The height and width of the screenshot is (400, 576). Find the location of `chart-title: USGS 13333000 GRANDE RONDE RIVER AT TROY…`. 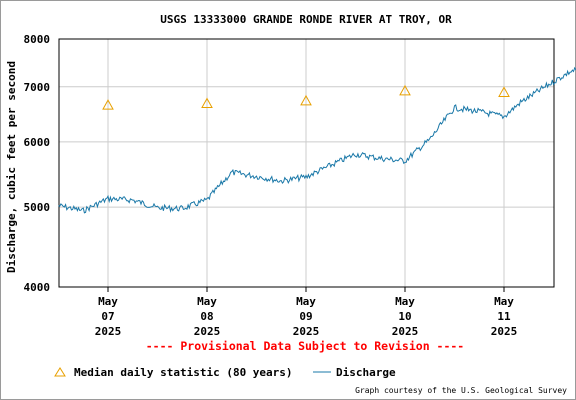

chart-title: USGS 13333000 GRANDE RONDE RIVER AT TROY… is located at coordinates (306, 19).